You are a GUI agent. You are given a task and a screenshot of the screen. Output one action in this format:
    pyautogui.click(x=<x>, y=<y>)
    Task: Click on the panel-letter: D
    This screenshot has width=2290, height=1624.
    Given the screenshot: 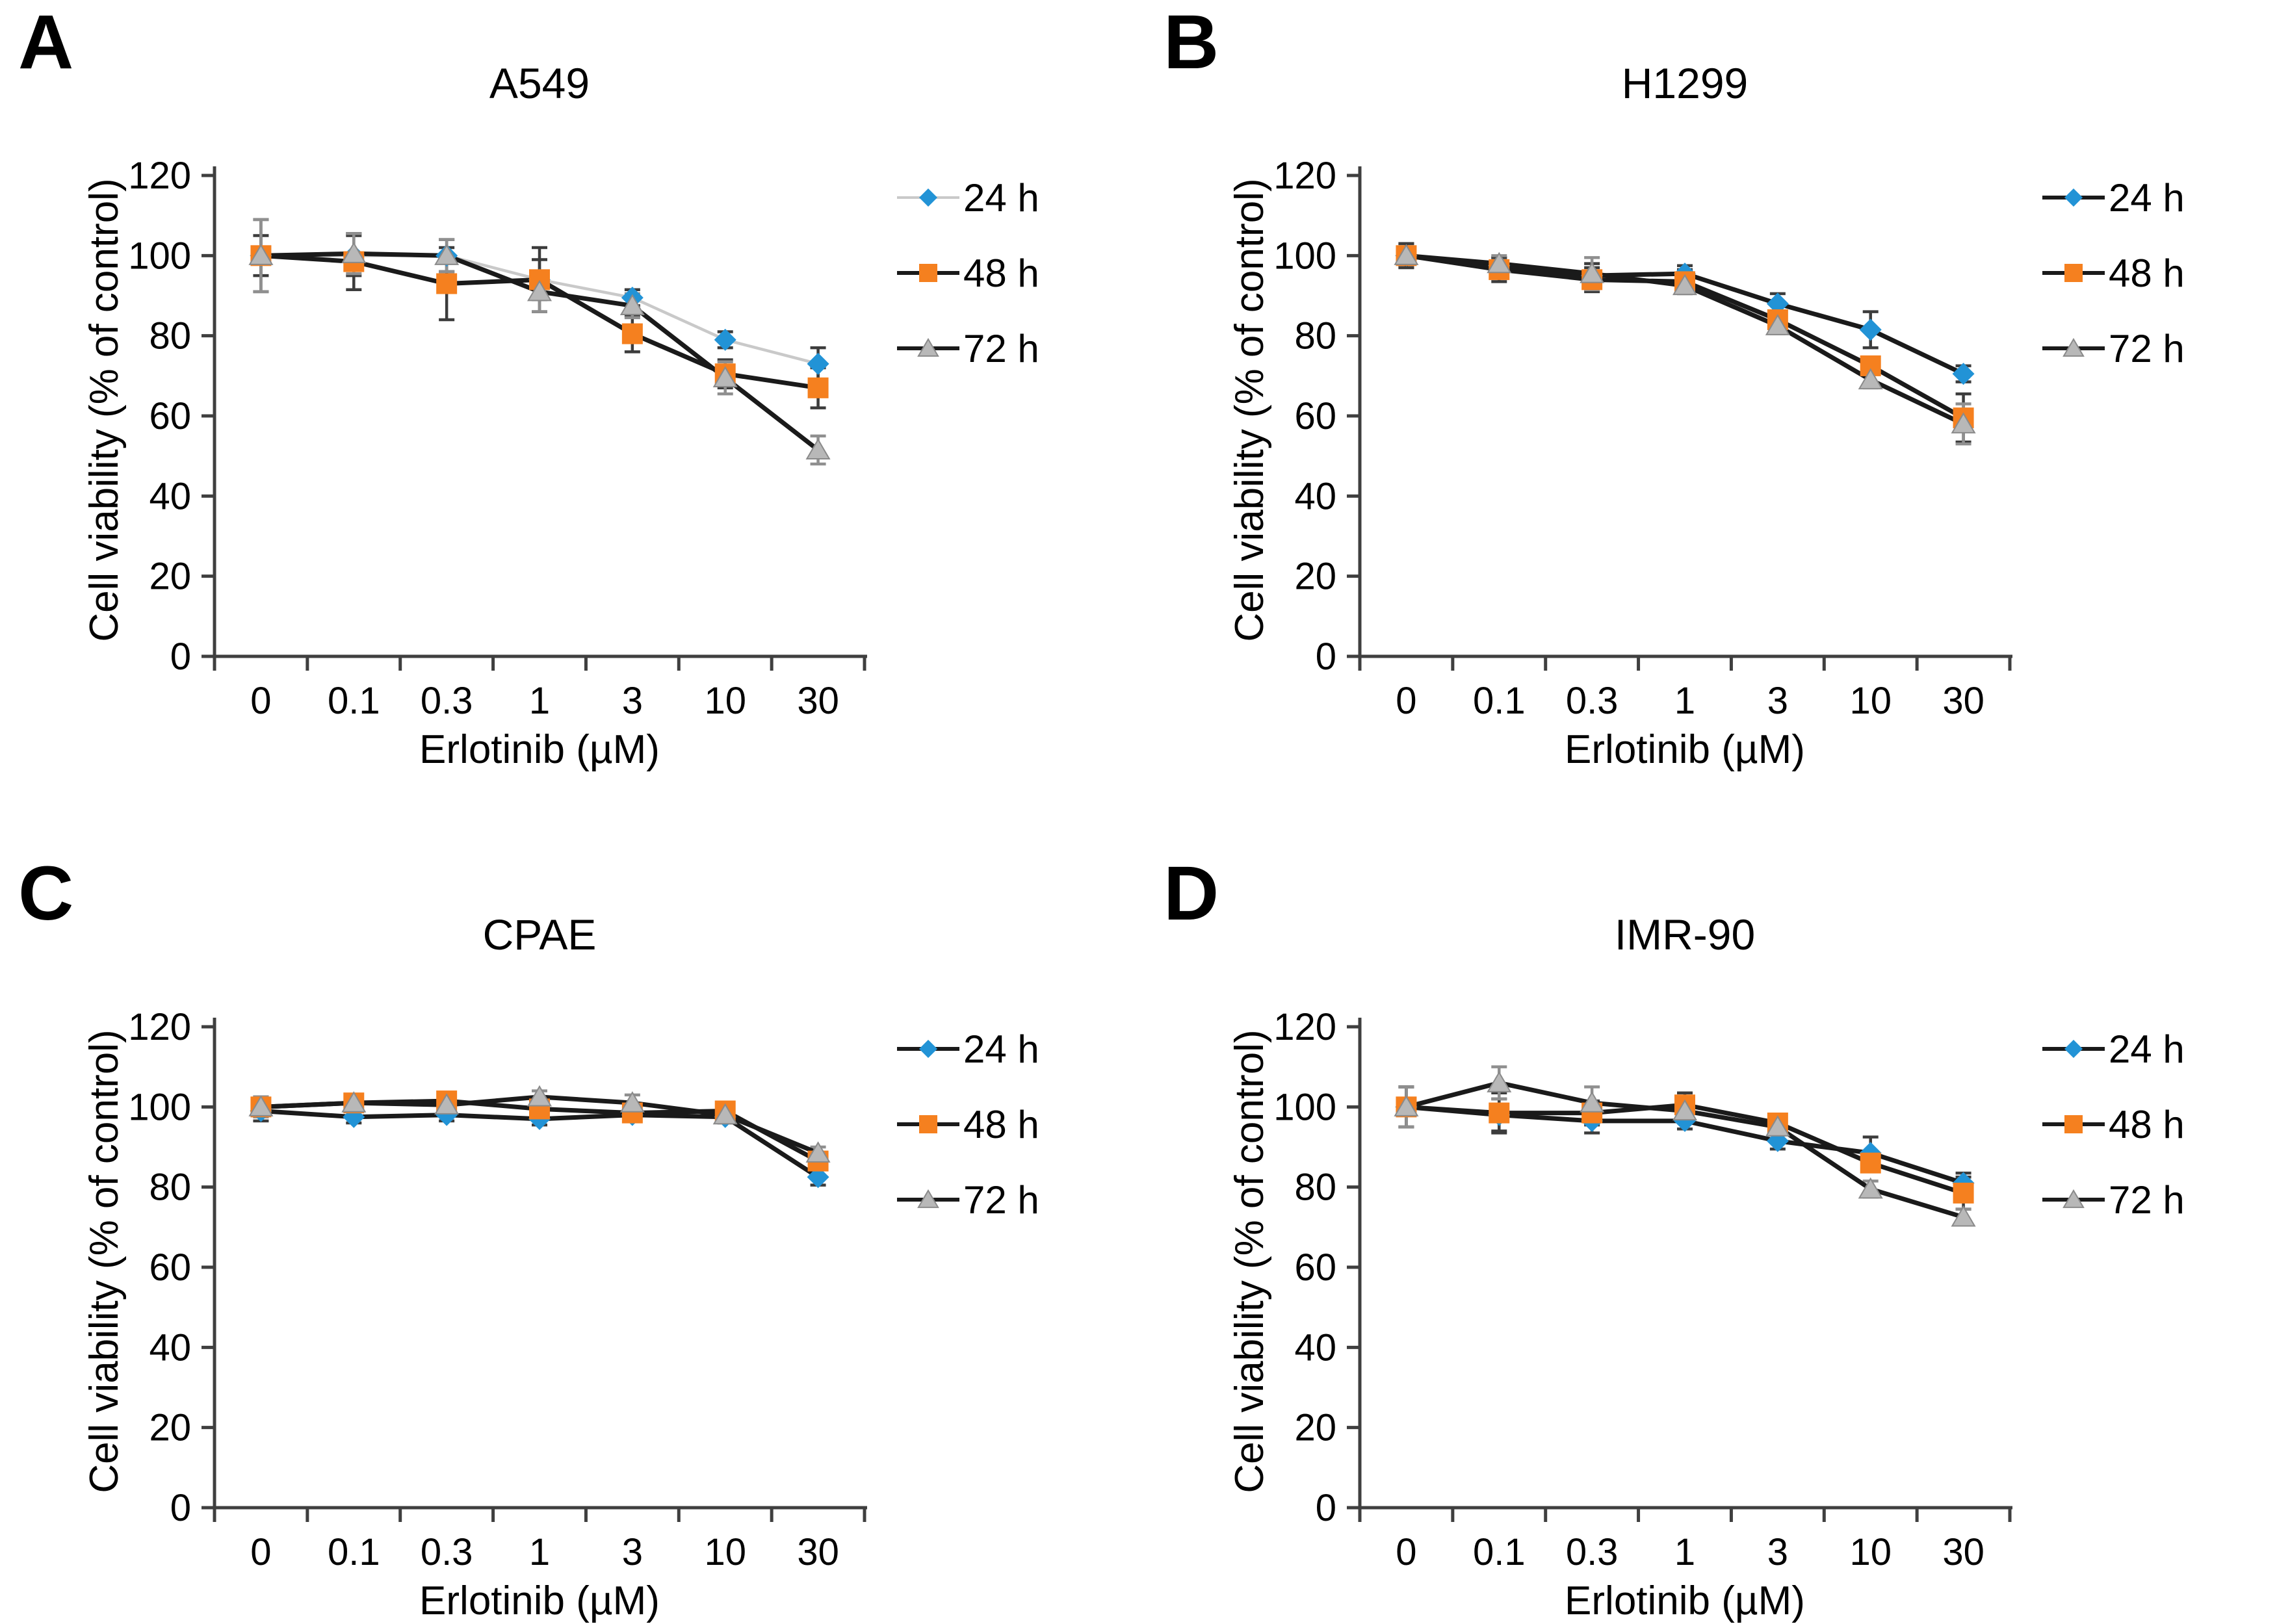 What is the action you would take?
    pyautogui.click(x=1192, y=893)
    